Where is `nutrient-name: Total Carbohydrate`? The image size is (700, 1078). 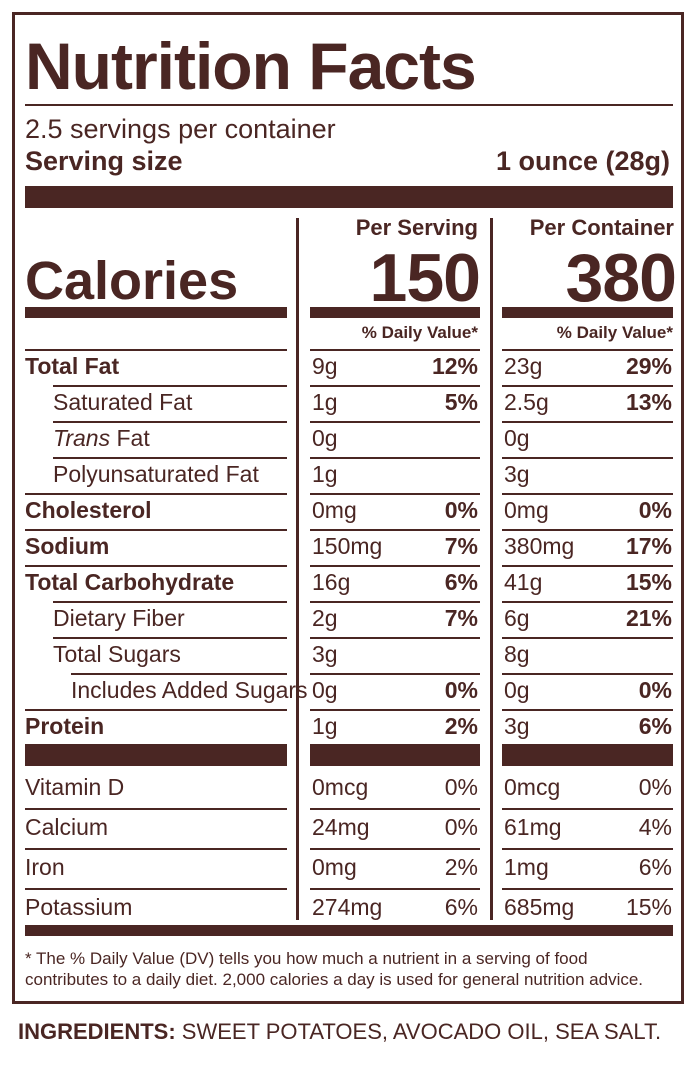
nutrient-name: Total Carbohydrate is located at coordinates (129, 582).